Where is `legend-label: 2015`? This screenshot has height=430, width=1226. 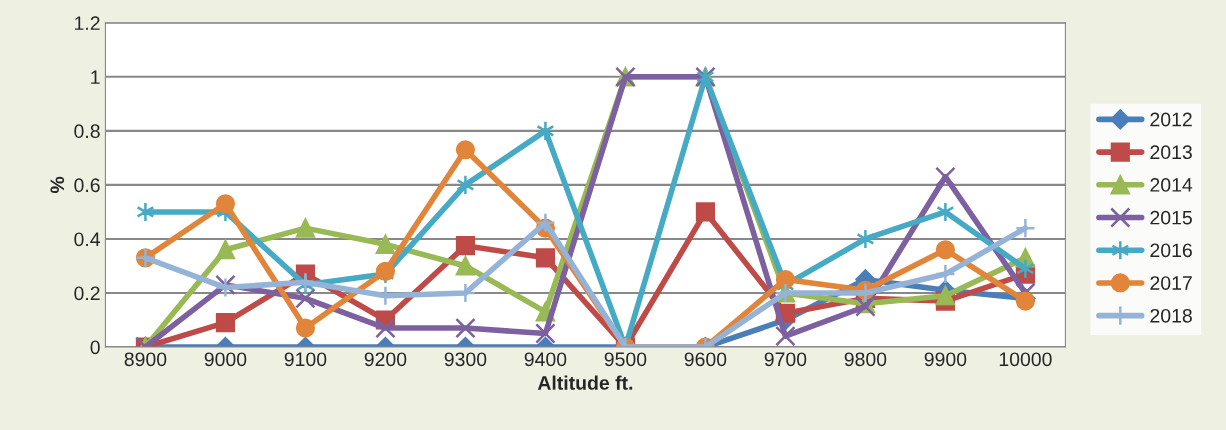
legend-label: 2015 is located at coordinates (1171, 217).